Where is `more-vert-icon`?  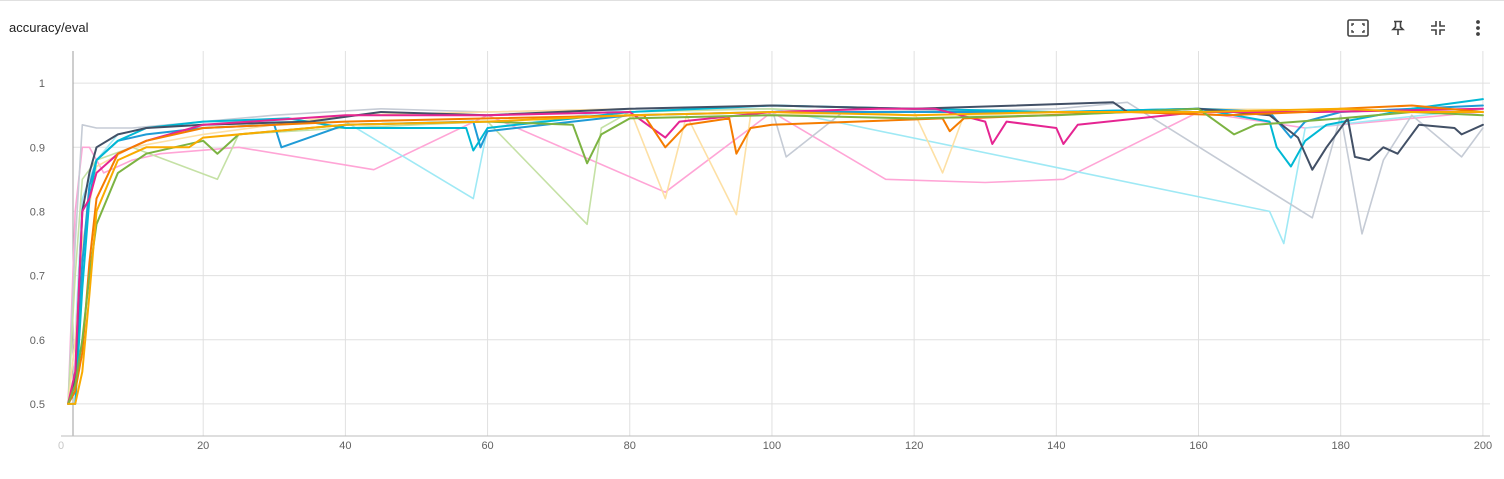 more-vert-icon is located at coordinates (1478, 28).